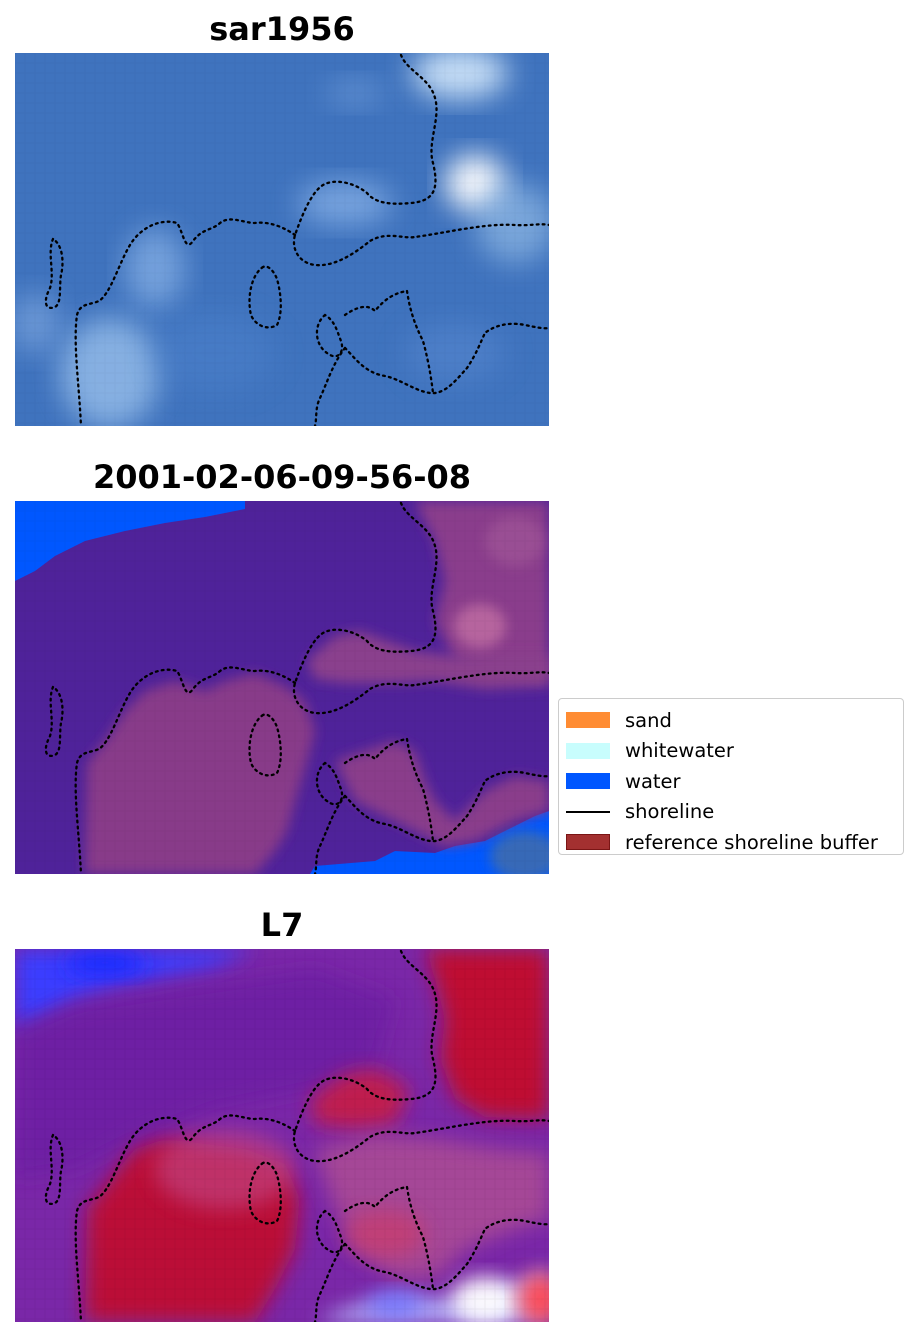  What do you see at coordinates (588, 842) in the screenshot?
I see `reference-buffer-swatch` at bounding box center [588, 842].